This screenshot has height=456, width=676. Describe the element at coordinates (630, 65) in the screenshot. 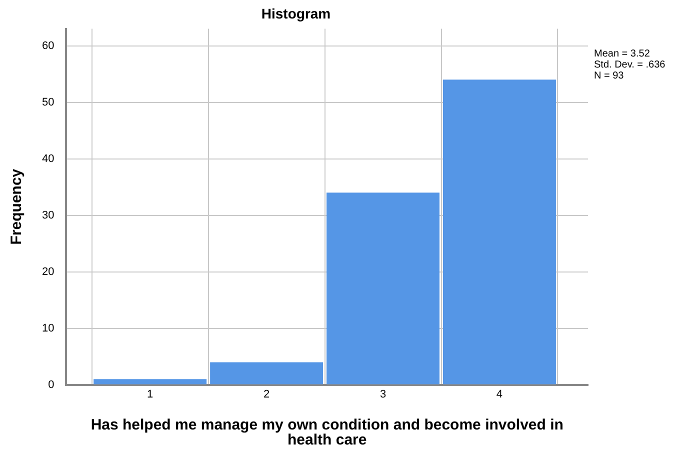

I see `text: Std. Dev. = .636` at that location.